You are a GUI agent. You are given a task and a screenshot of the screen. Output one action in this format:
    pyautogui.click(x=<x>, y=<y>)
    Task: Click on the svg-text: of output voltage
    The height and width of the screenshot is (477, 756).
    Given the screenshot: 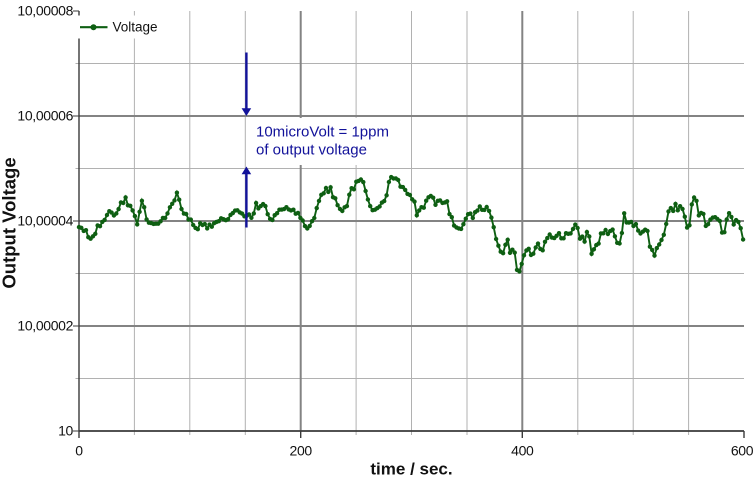 What is the action you would take?
    pyautogui.click(x=311, y=150)
    